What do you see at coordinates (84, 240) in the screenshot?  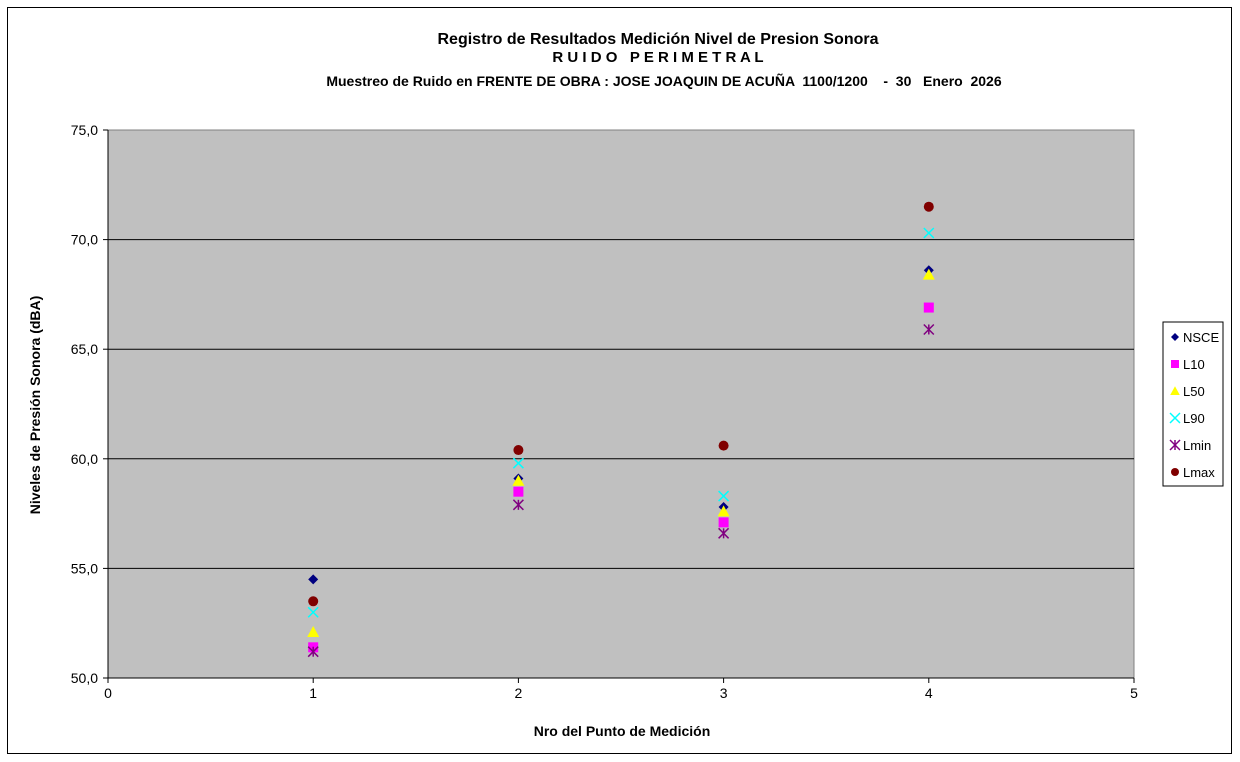 I see `y-tick-label: 70,0` at bounding box center [84, 240].